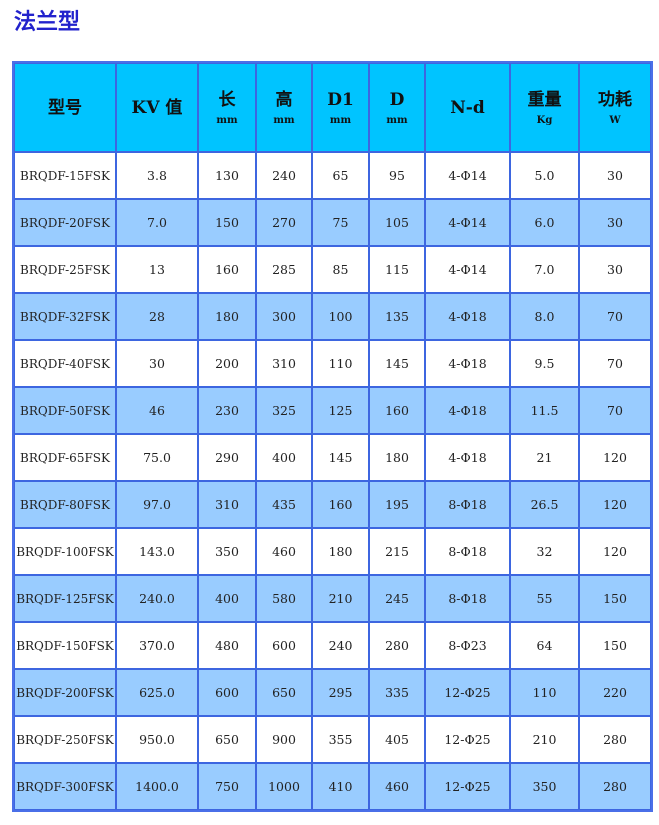 Image resolution: width=659 pixels, height=825 pixels. I want to click on table-cell: 110, so click(544, 692).